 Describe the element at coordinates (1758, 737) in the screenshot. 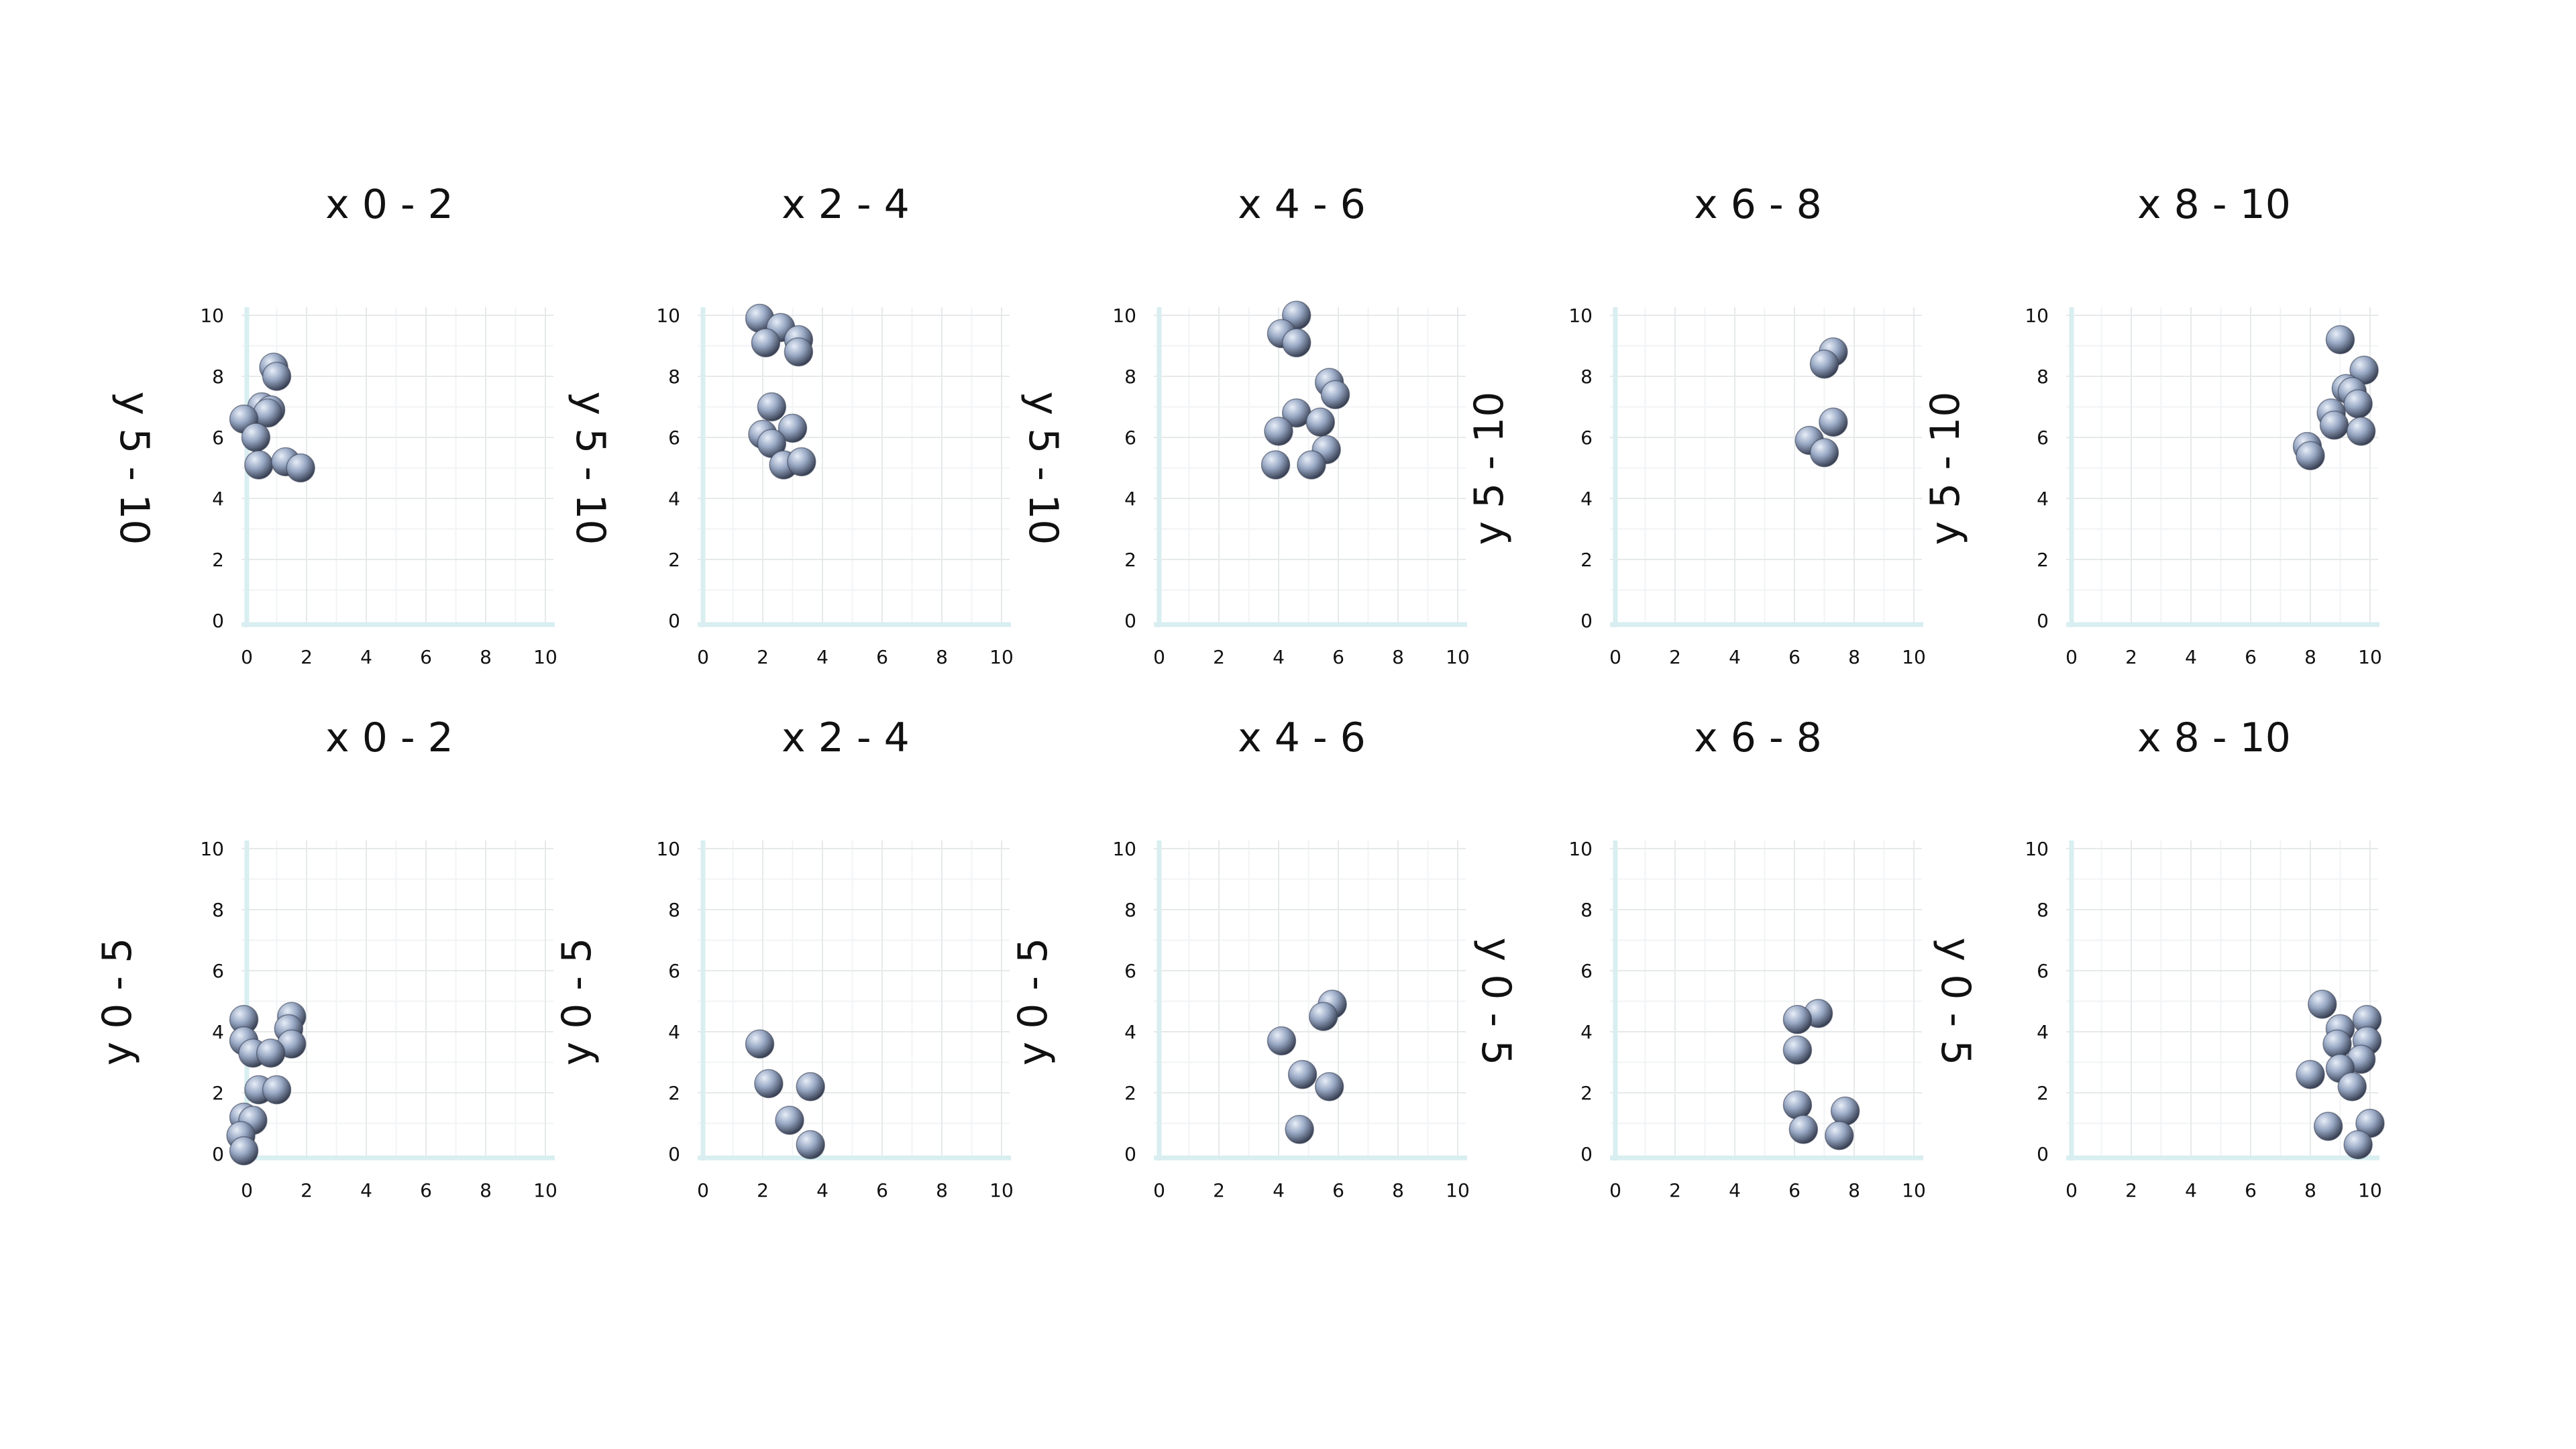

I see `chart-title: x 6 - 8` at that location.